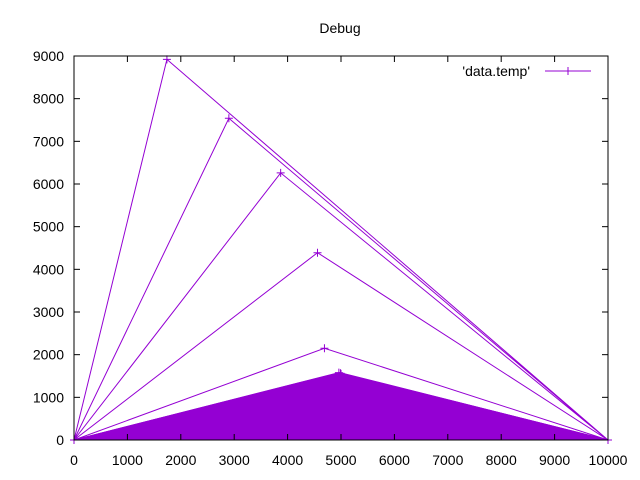 The height and width of the screenshot is (480, 640). I want to click on legend: 'data.temp', so click(526, 71).